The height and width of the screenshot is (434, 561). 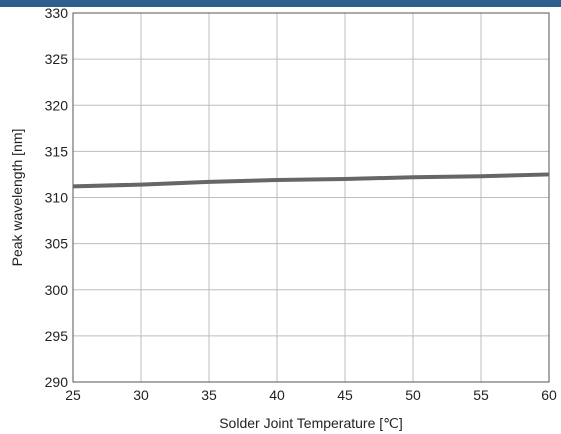 I want to click on x-tick-label: 50, so click(x=413, y=395).